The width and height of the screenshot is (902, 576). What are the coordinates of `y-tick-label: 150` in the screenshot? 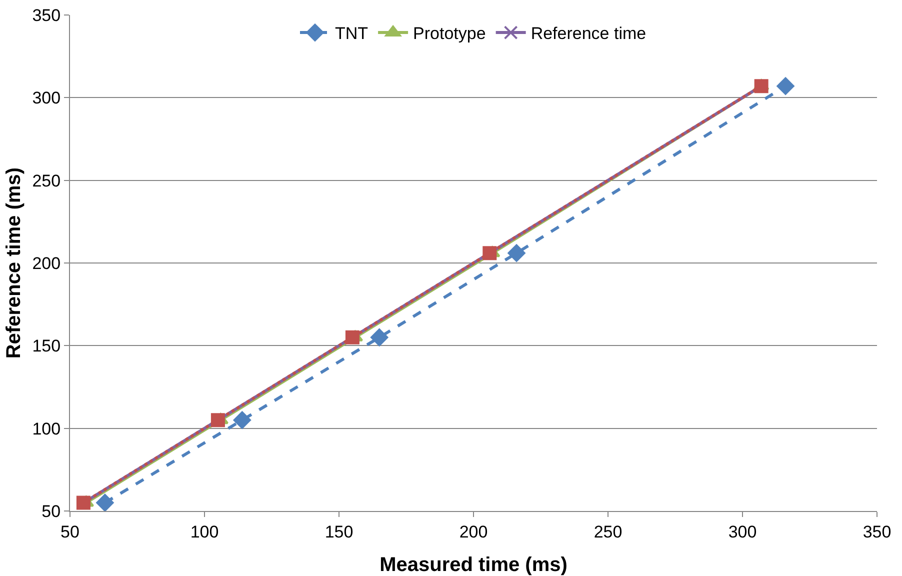 It's located at (46, 346).